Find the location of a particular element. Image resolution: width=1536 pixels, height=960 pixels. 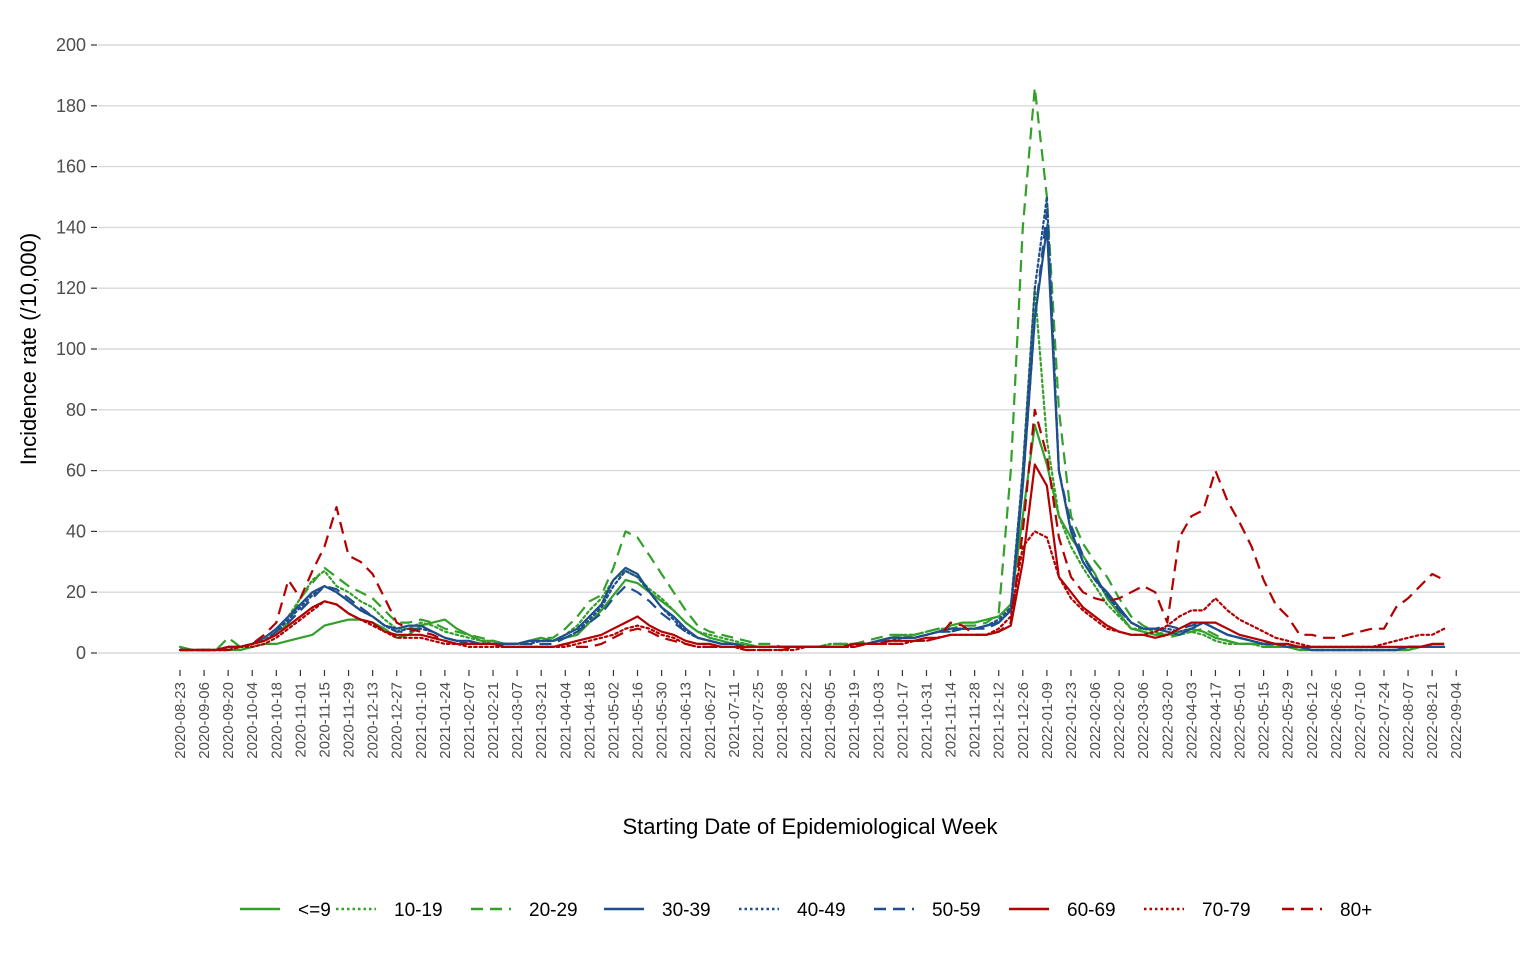

x-tick-label: 2022-02-06 is located at coordinates (1095, 720).